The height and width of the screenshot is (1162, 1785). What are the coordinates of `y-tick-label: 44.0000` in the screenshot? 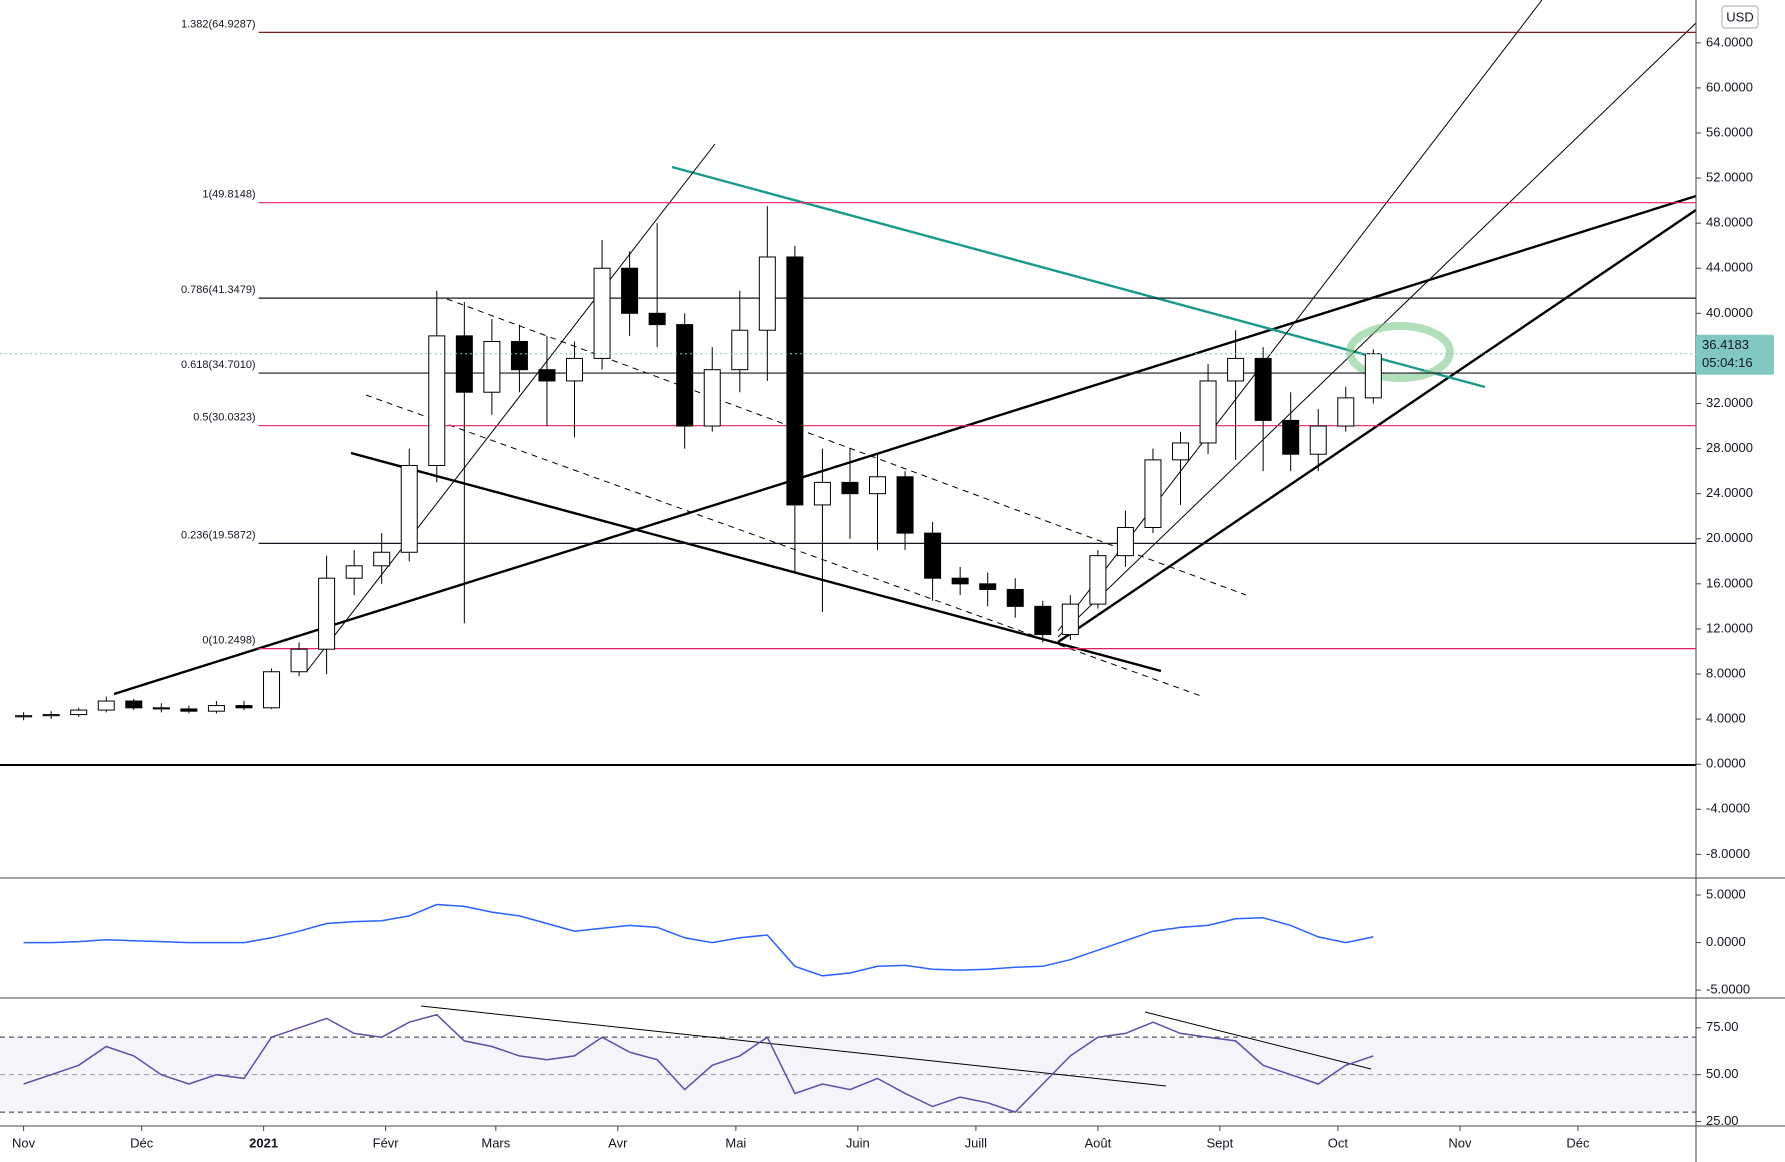 It's located at (1729, 267).